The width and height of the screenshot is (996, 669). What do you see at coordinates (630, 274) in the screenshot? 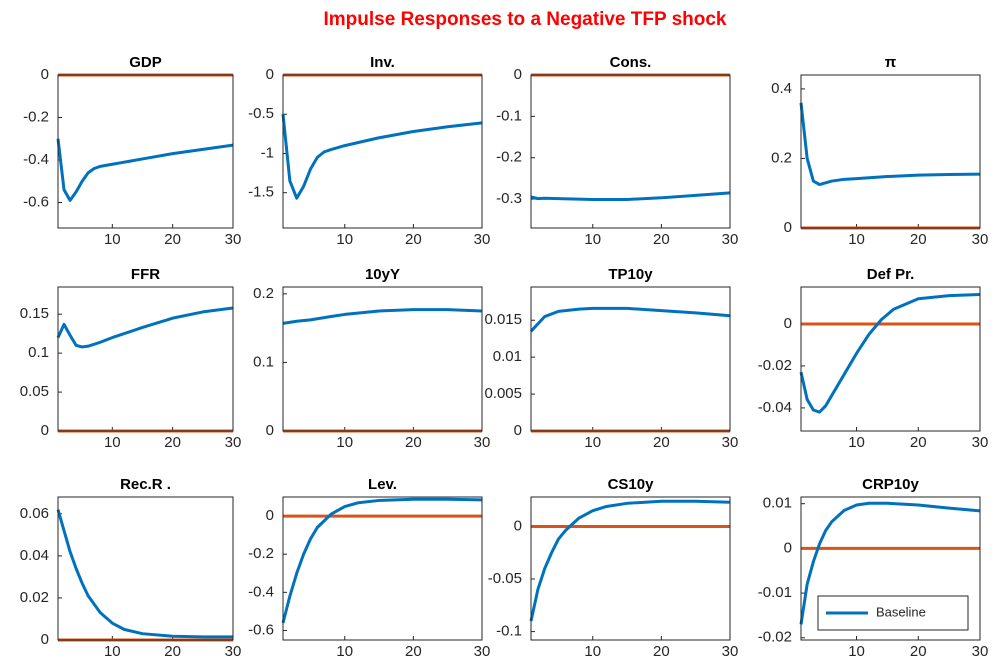
I see `subplot-title: TP10y` at bounding box center [630, 274].